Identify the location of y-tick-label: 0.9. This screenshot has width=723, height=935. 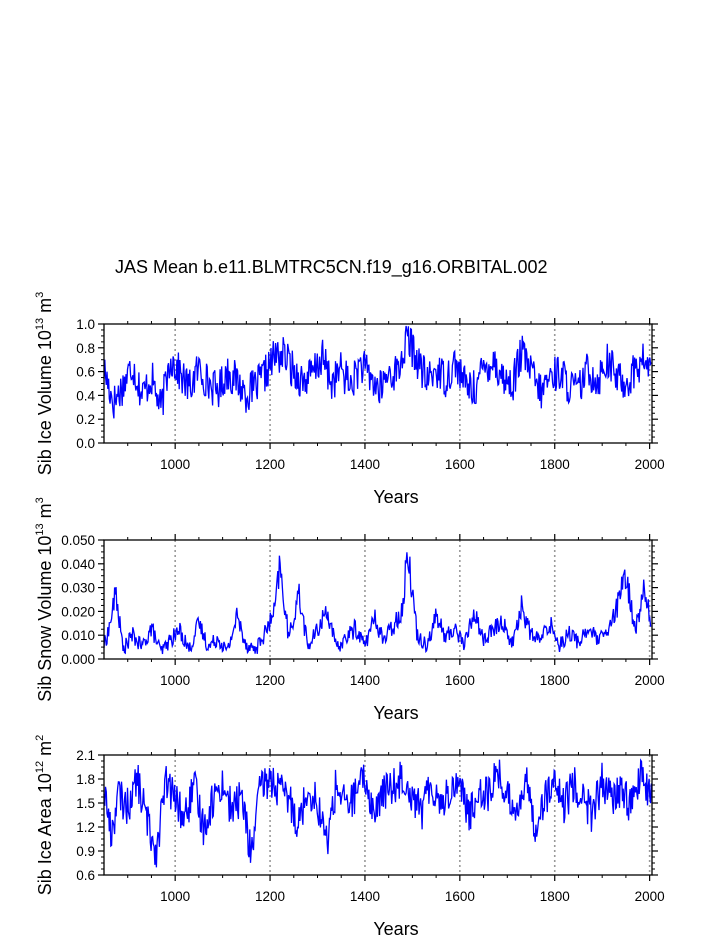
(85, 851).